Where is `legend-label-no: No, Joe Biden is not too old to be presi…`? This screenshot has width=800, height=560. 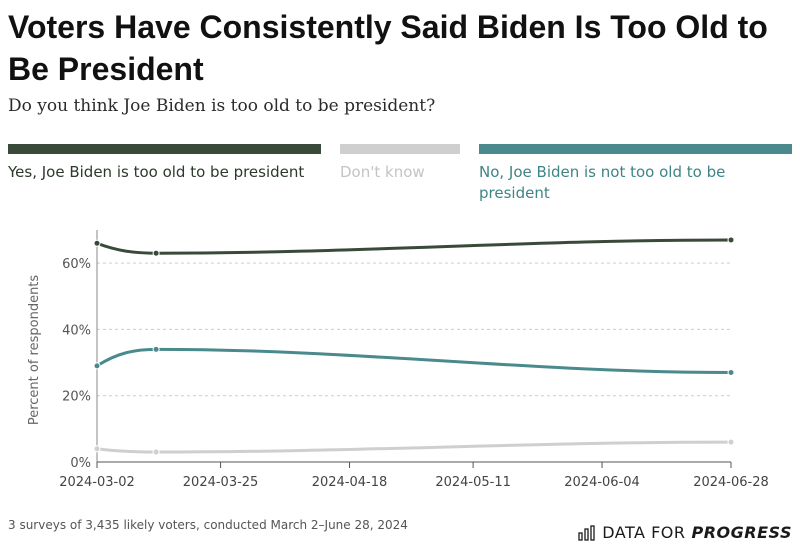 legend-label-no: No, Joe Biden is not too old to be presi… is located at coordinates (602, 182).